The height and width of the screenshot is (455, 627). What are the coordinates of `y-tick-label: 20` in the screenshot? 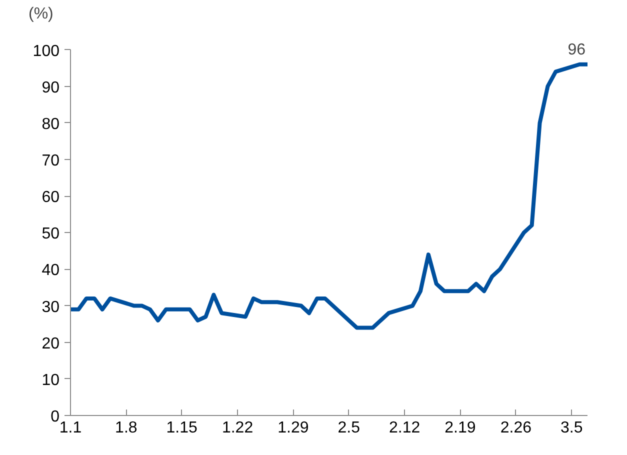 It's located at (51, 343).